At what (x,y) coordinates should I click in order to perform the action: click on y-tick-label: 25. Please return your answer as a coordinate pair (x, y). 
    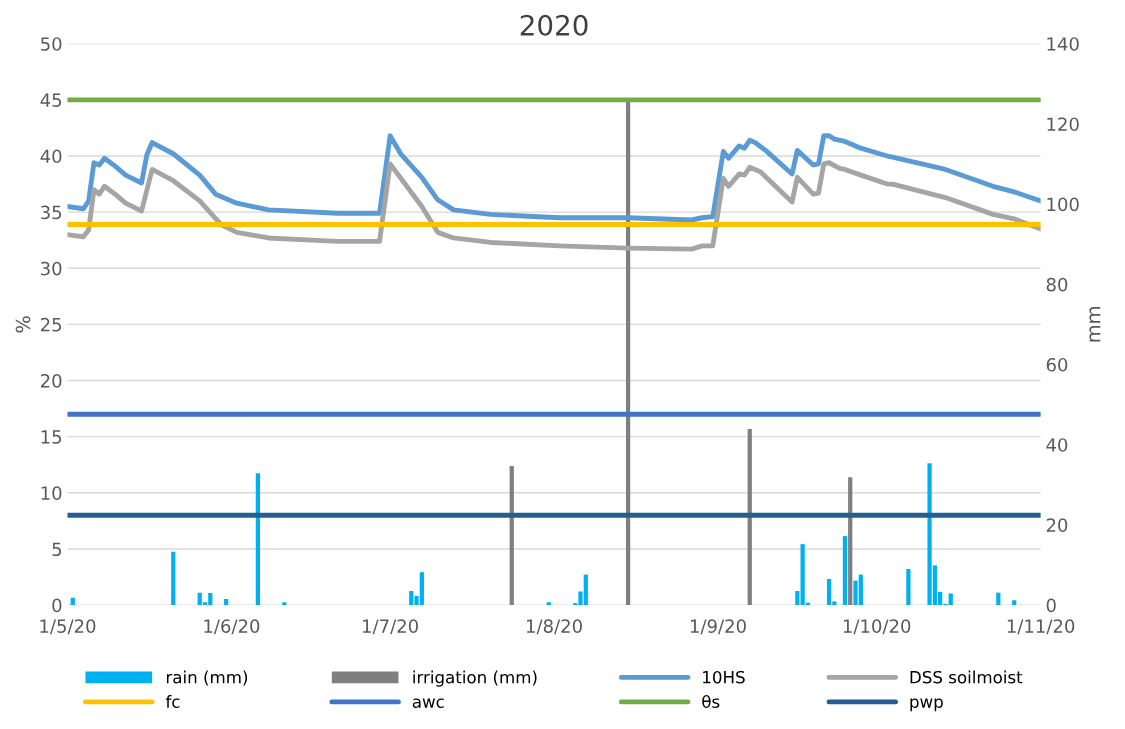
    Looking at the image, I should click on (51, 324).